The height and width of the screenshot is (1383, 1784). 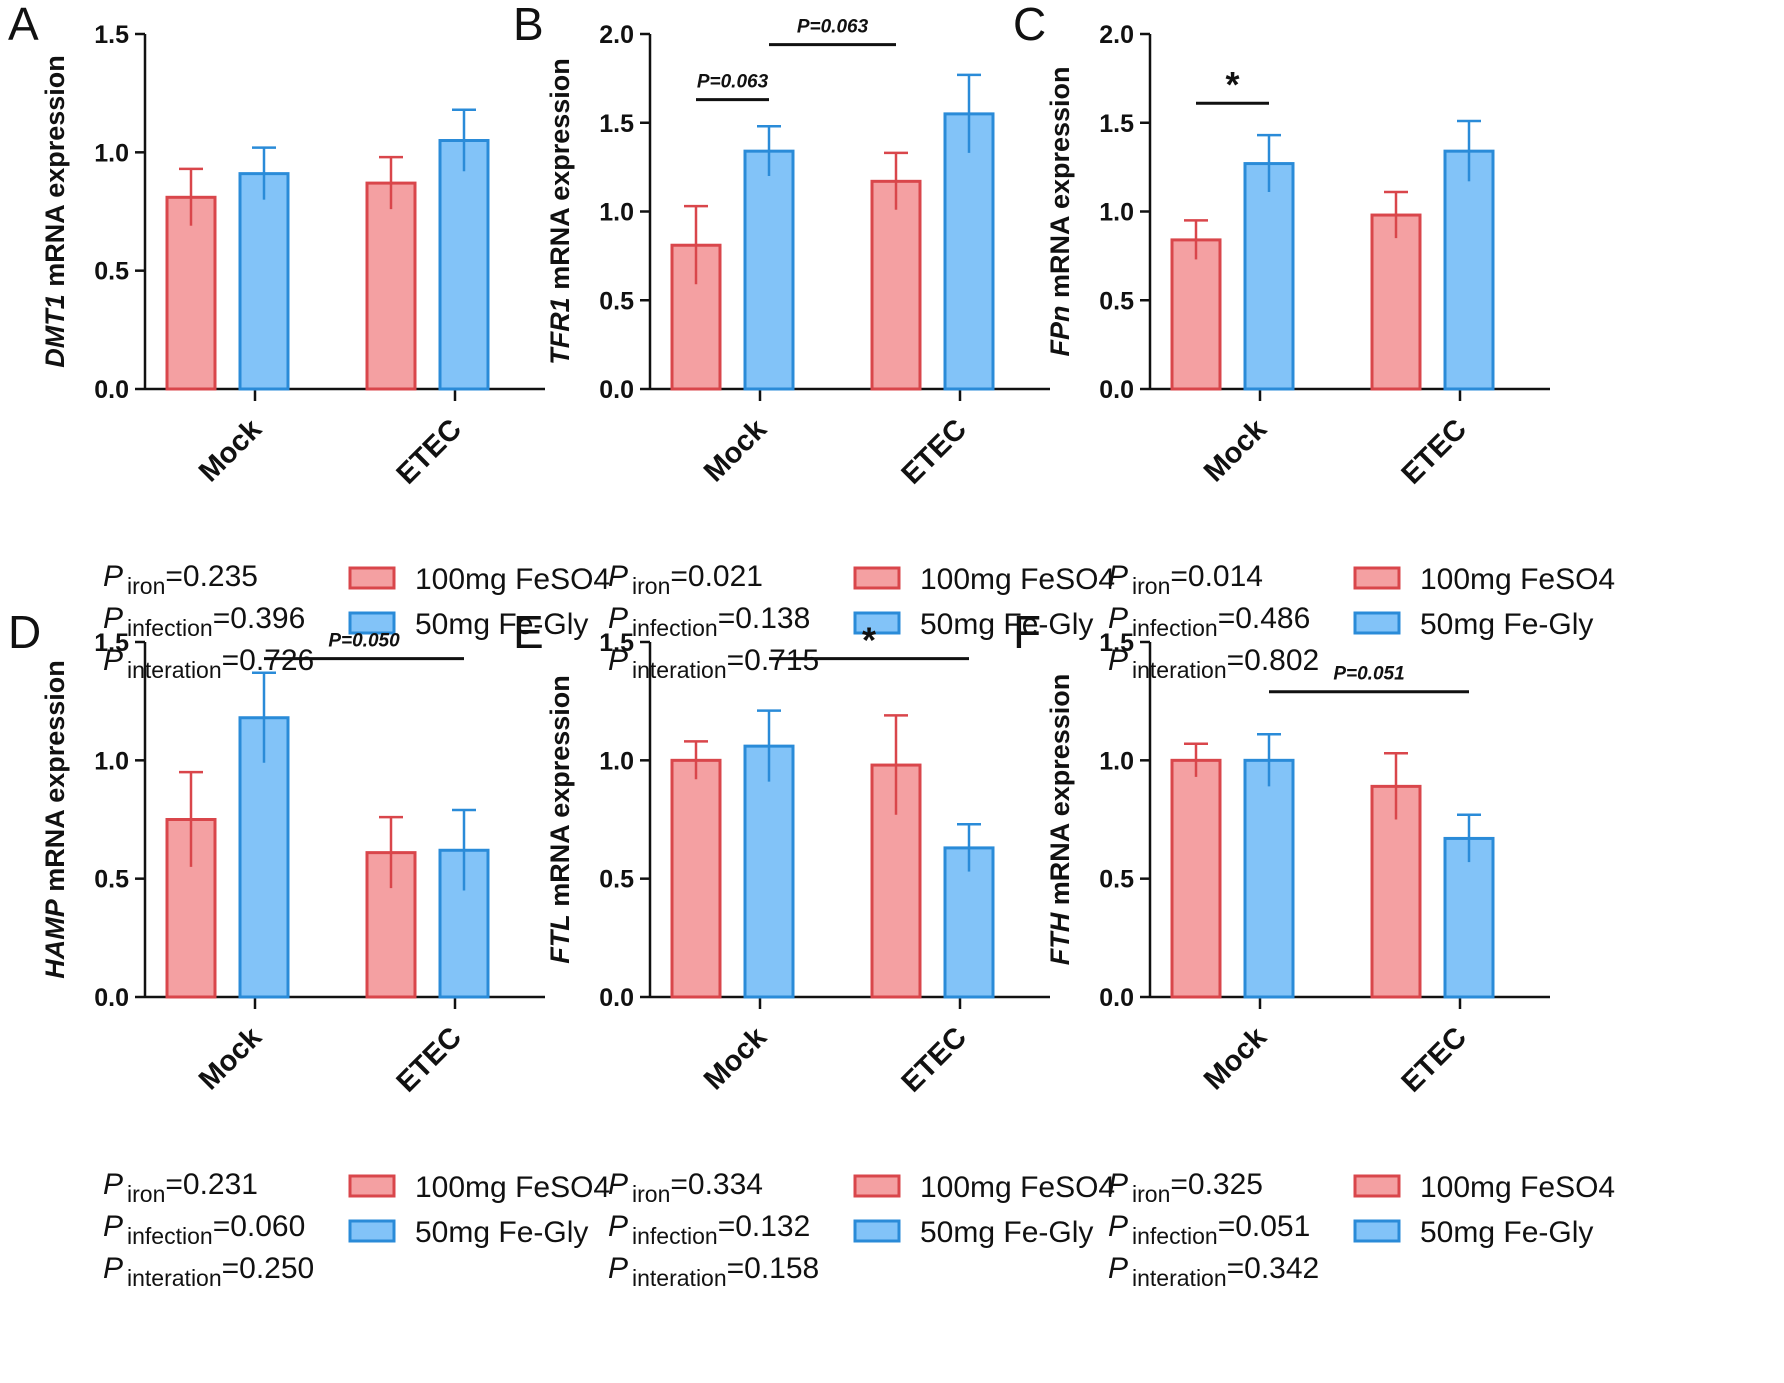 What do you see at coordinates (55, 331) in the screenshot?
I see `gene-name: DMT1` at bounding box center [55, 331].